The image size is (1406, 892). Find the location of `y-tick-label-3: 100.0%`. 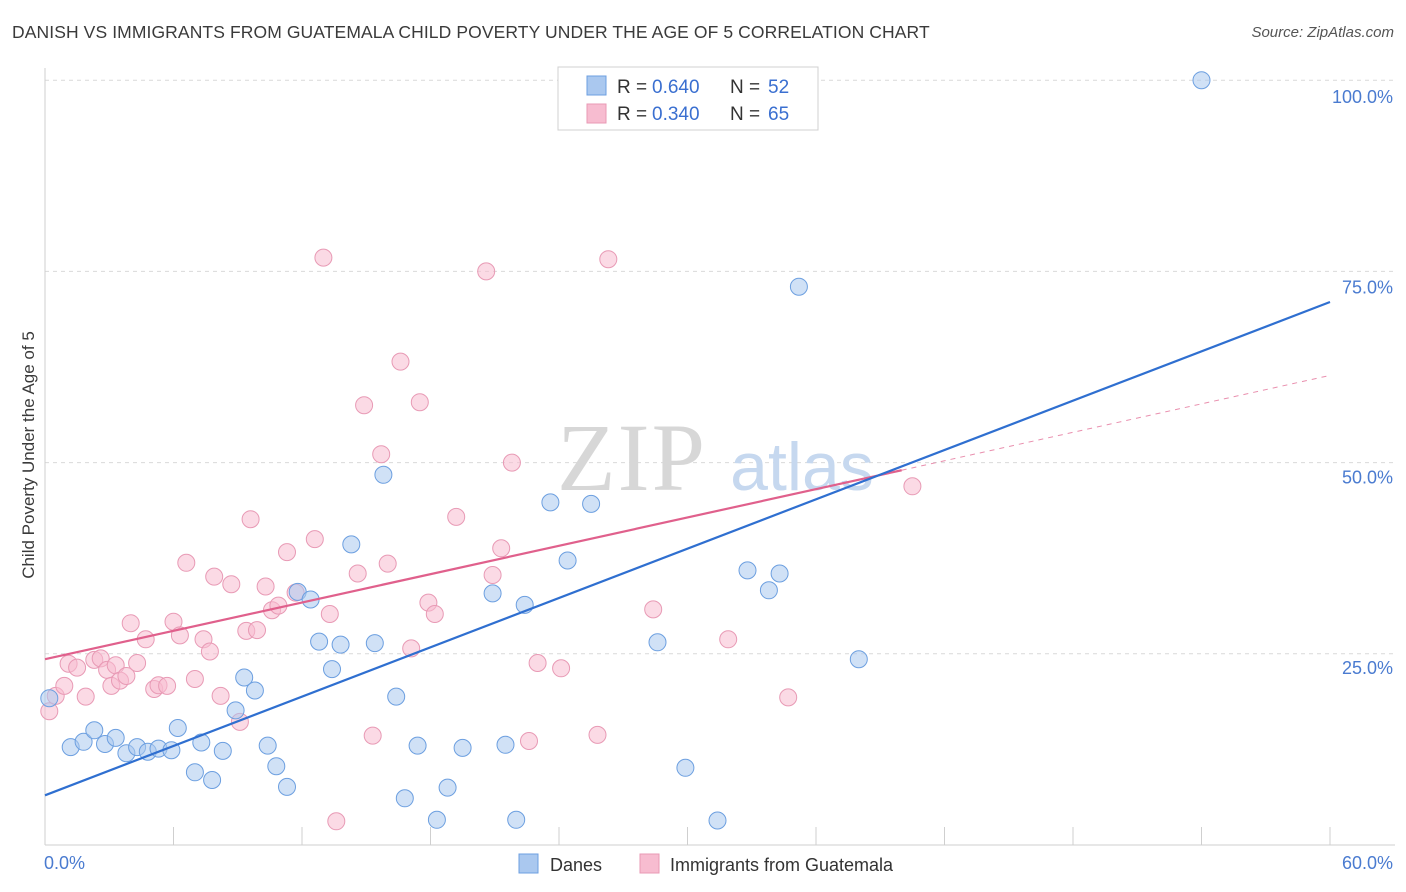

y-tick-label-3: 100.0% is located at coordinates (1362, 97).